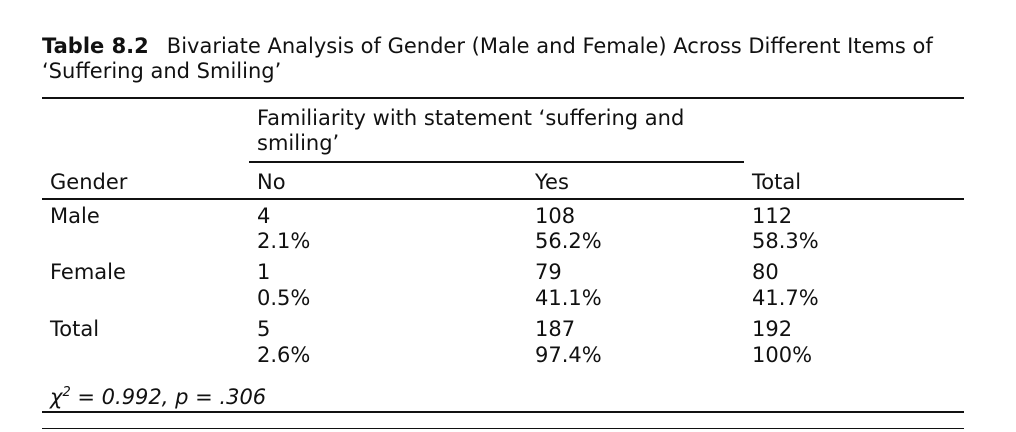 This screenshot has width=1016, height=432. What do you see at coordinates (785, 298) in the screenshot?
I see `female-total-percent: 41.7%` at bounding box center [785, 298].